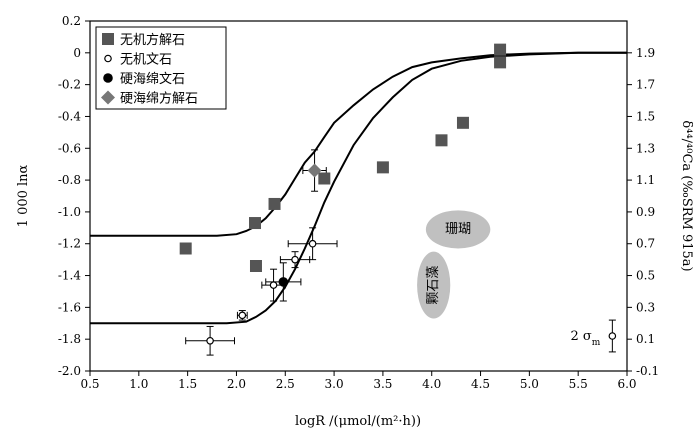 The image size is (700, 433). What do you see at coordinates (69, 212) in the screenshot?
I see `y-tick-label-6: -1.0` at bounding box center [69, 212].